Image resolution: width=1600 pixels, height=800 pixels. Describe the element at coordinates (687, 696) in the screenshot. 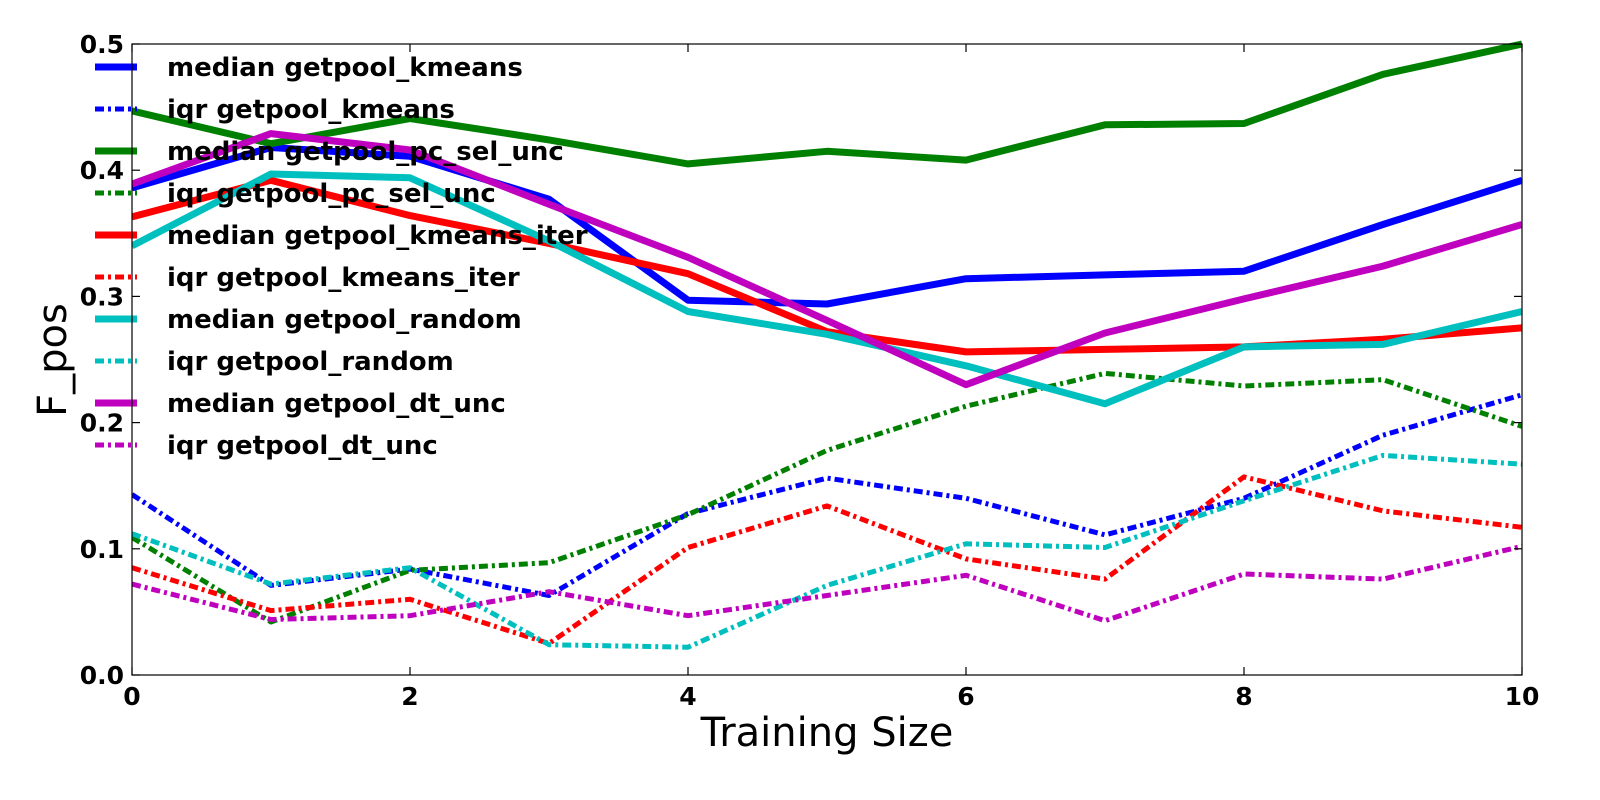

I see `x-tick-label-2: 4` at that location.